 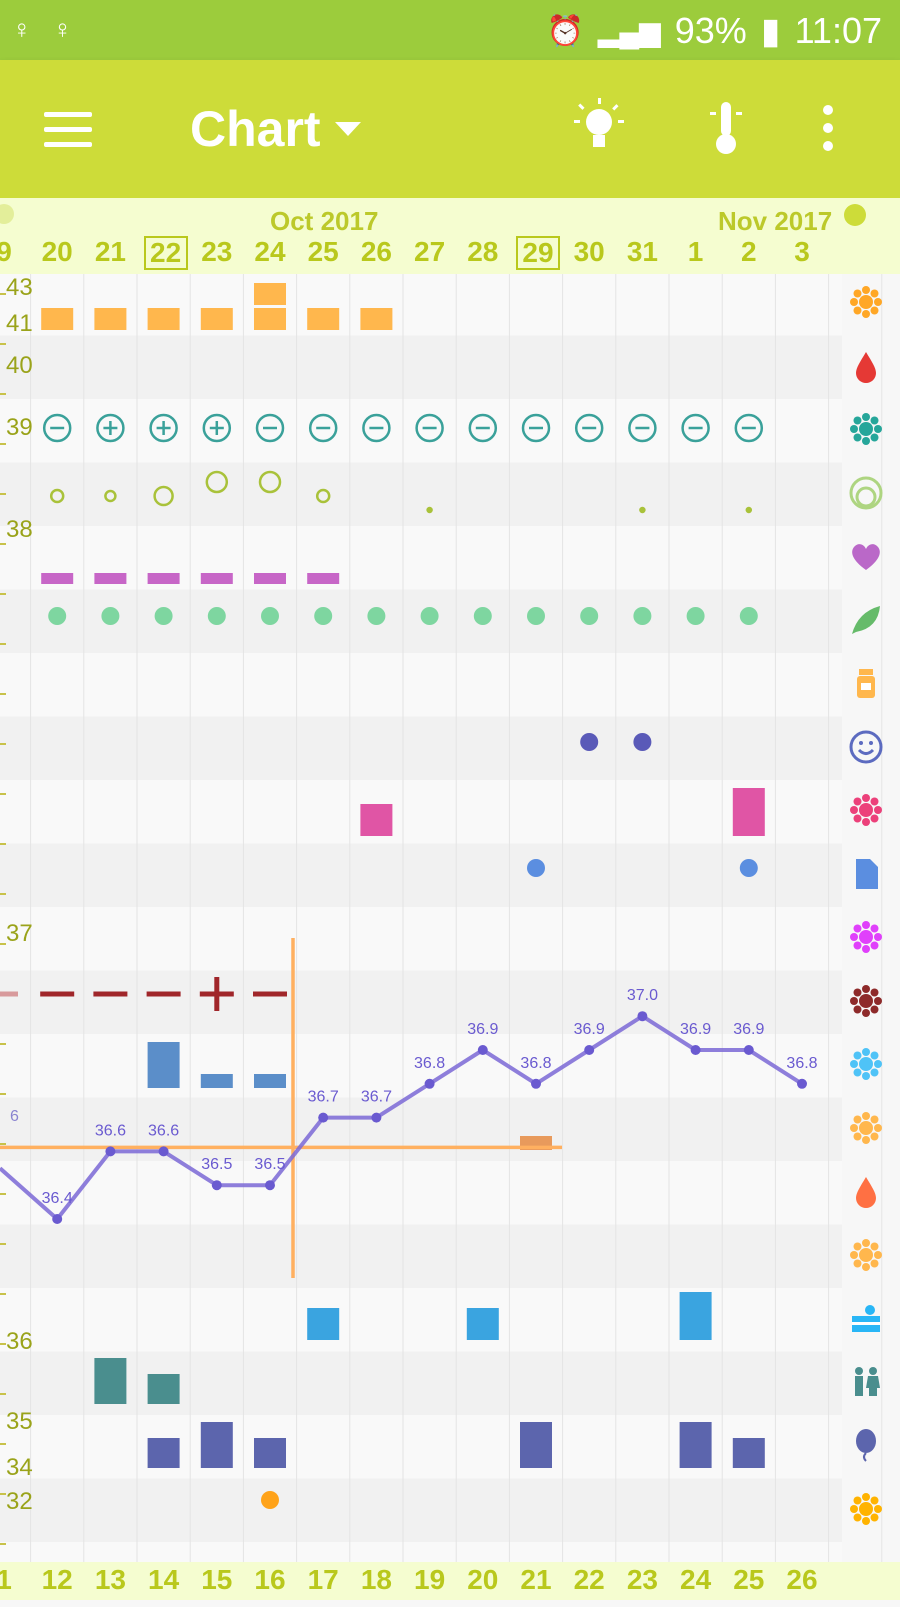 I want to click on flower-alert-icon, so click(x=866, y=1509).